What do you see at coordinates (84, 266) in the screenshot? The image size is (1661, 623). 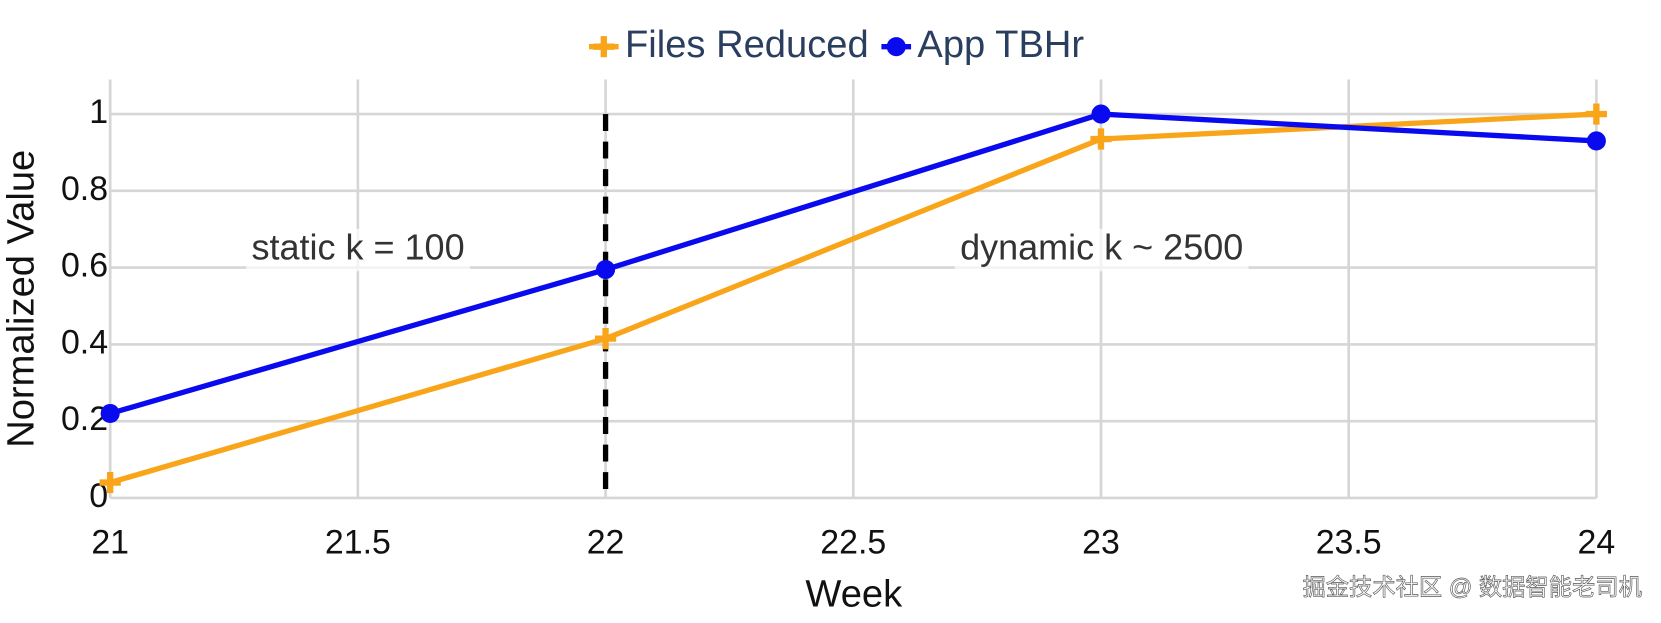 I see `y-tick-label: 0.6` at bounding box center [84, 266].